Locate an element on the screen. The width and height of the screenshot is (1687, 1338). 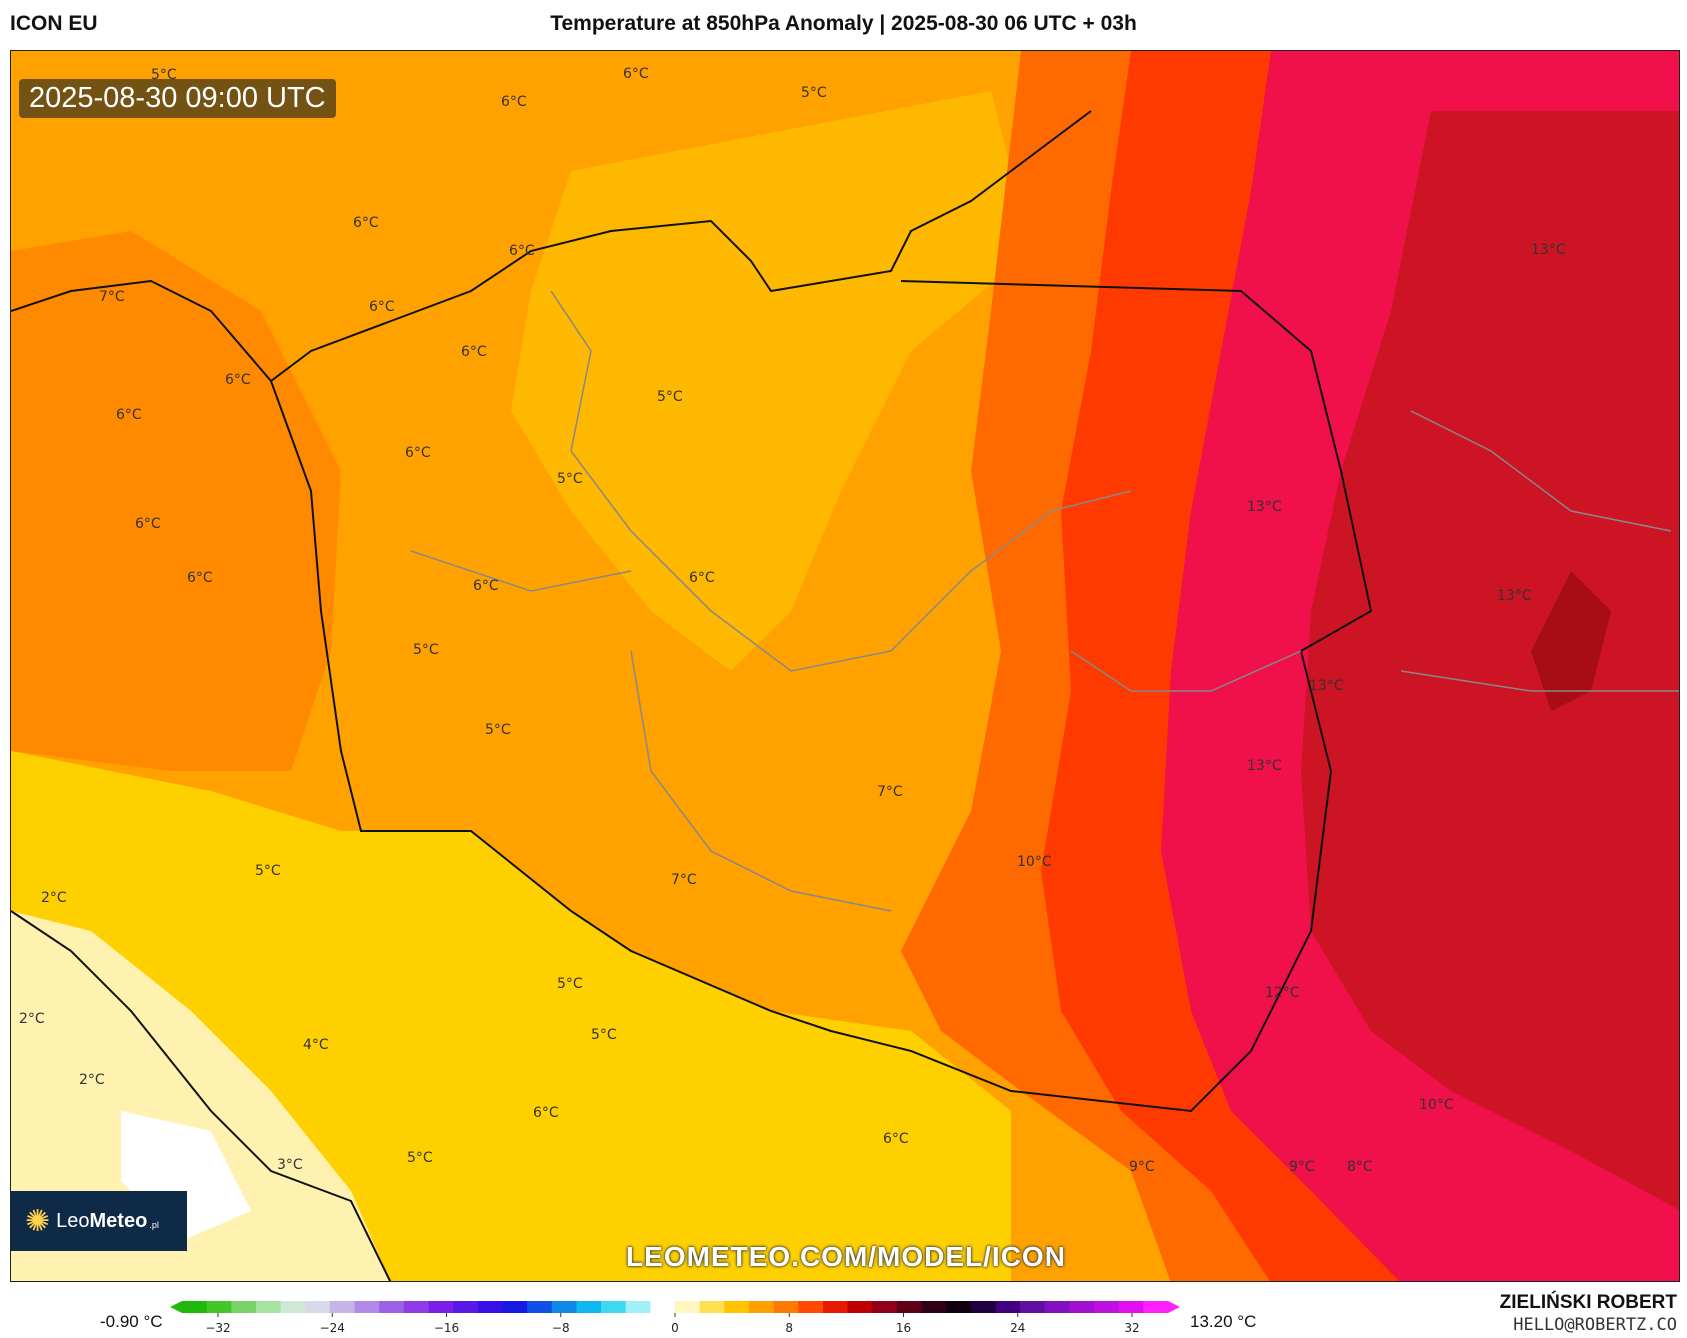
author-name: ZIELIŃSKI ROBERT is located at coordinates (1588, 1302).